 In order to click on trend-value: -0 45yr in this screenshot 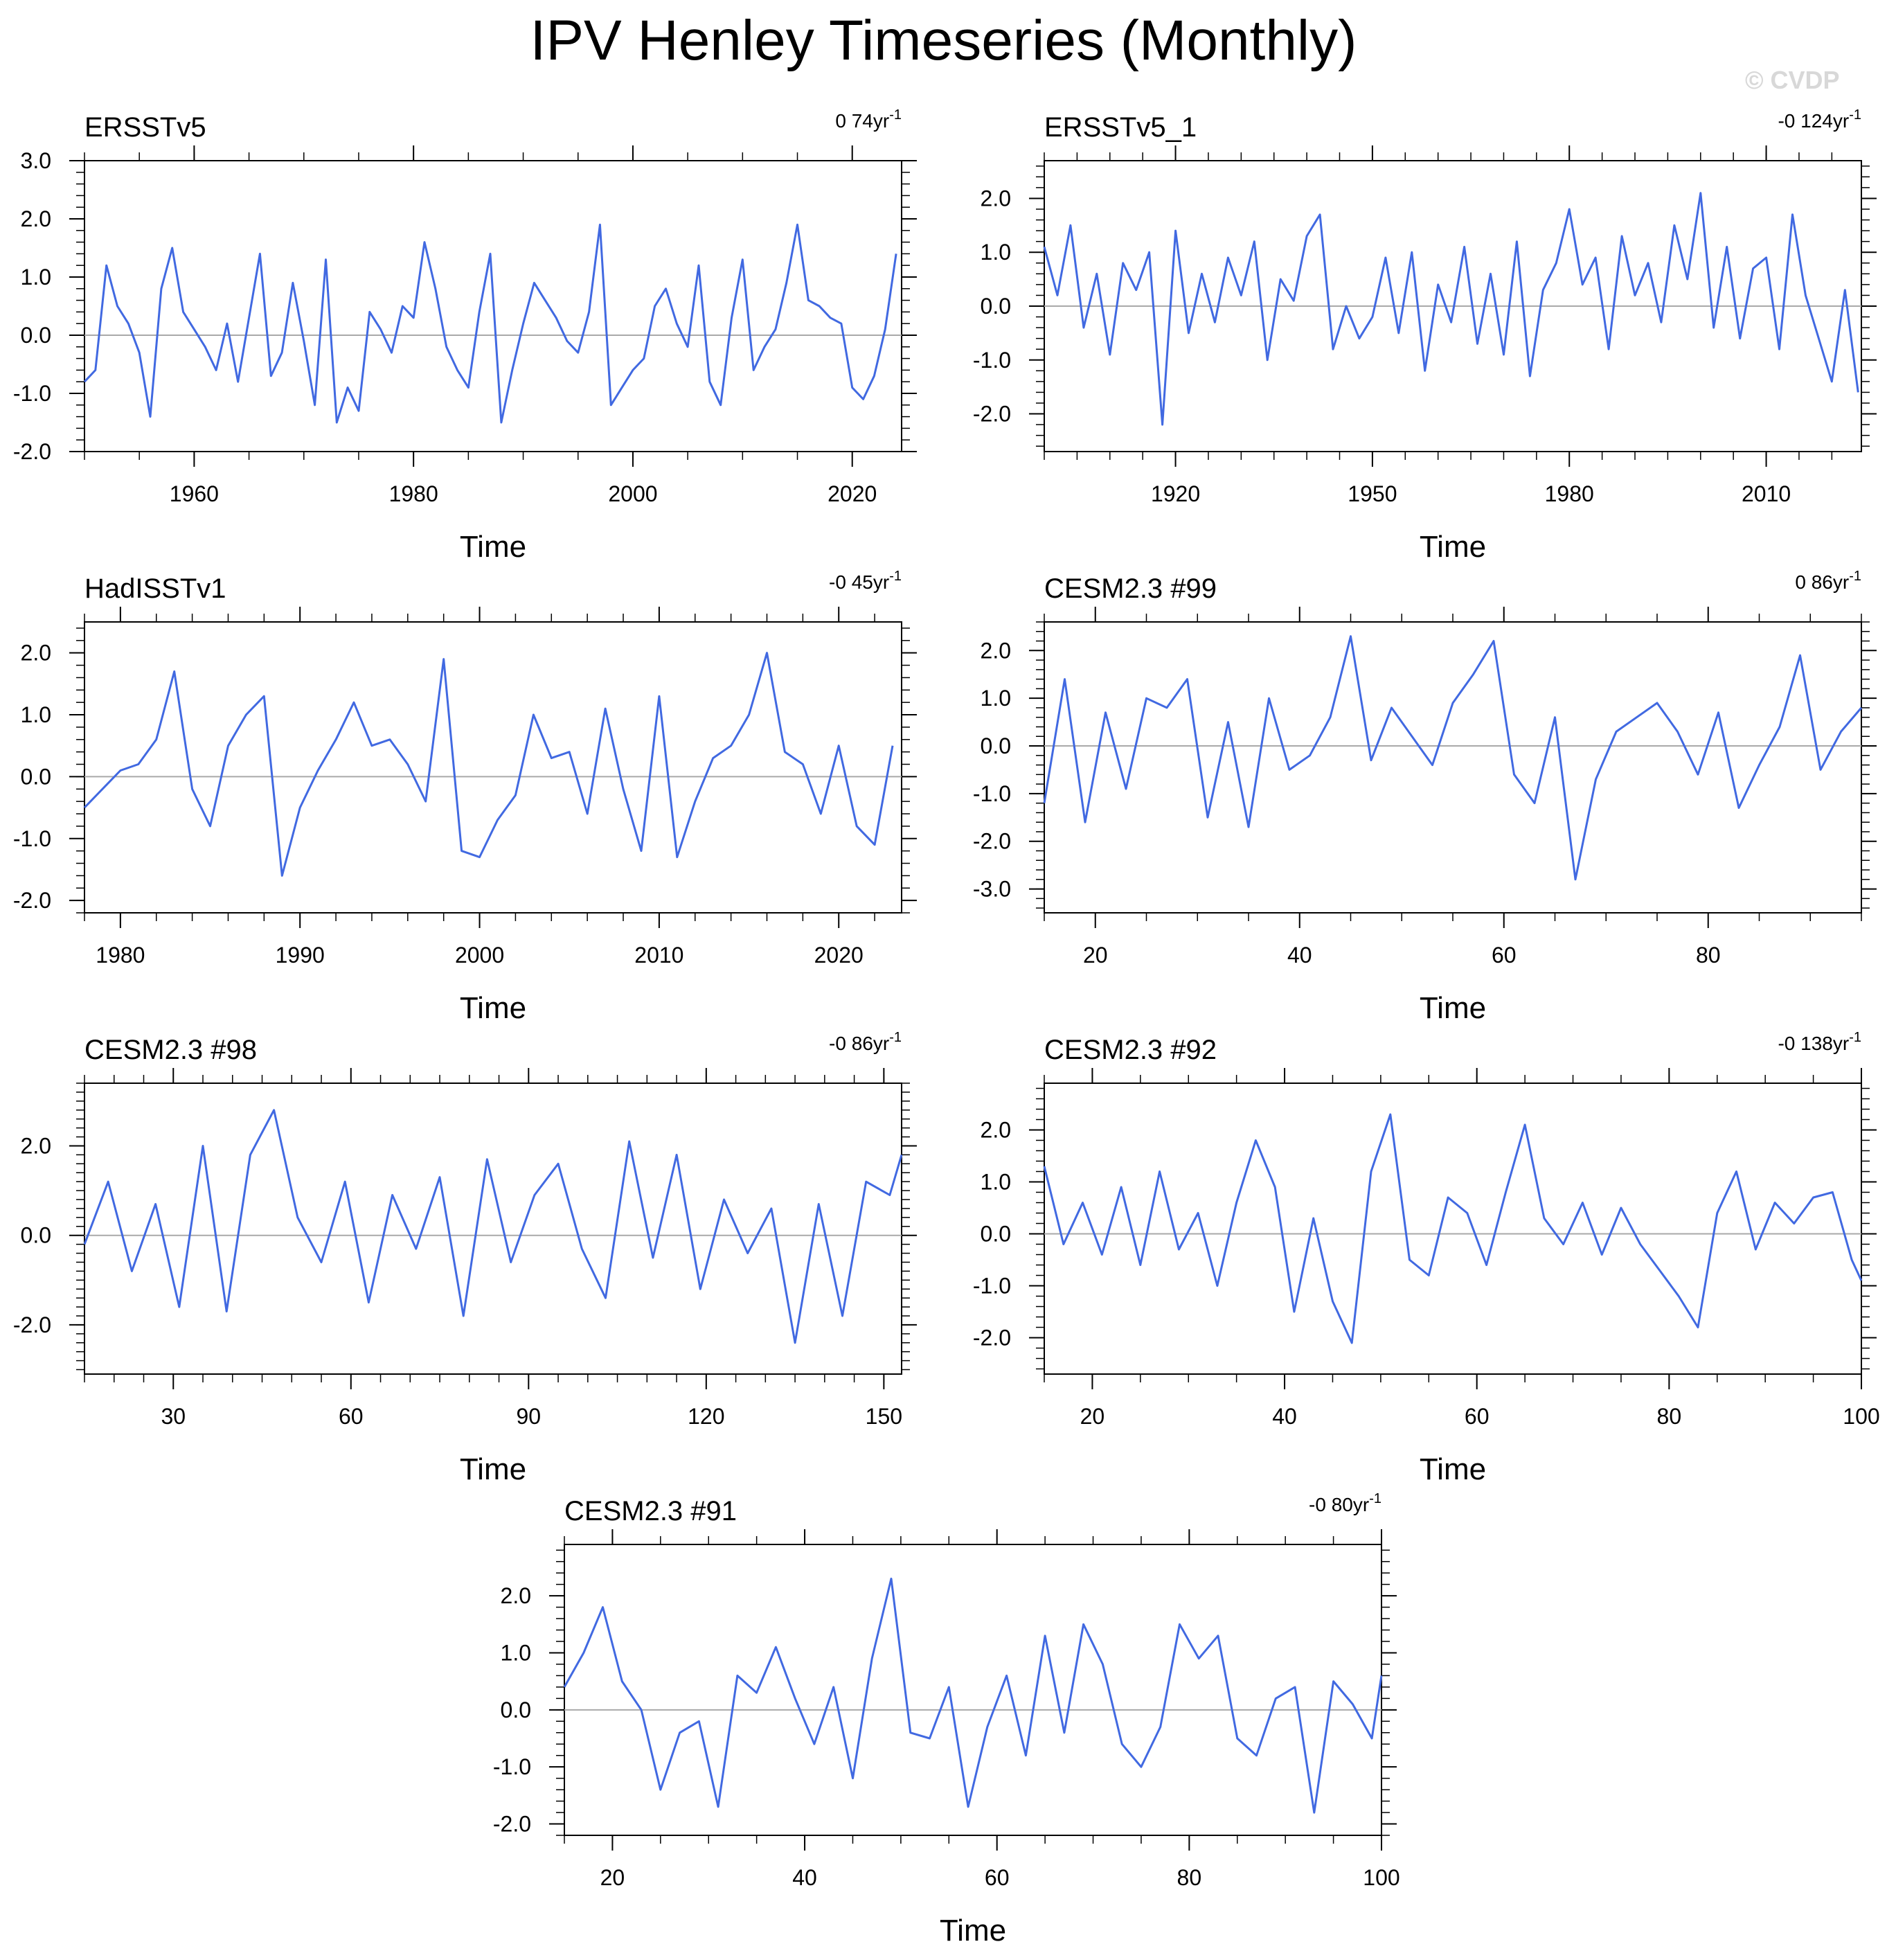, I will do `click(859, 582)`.